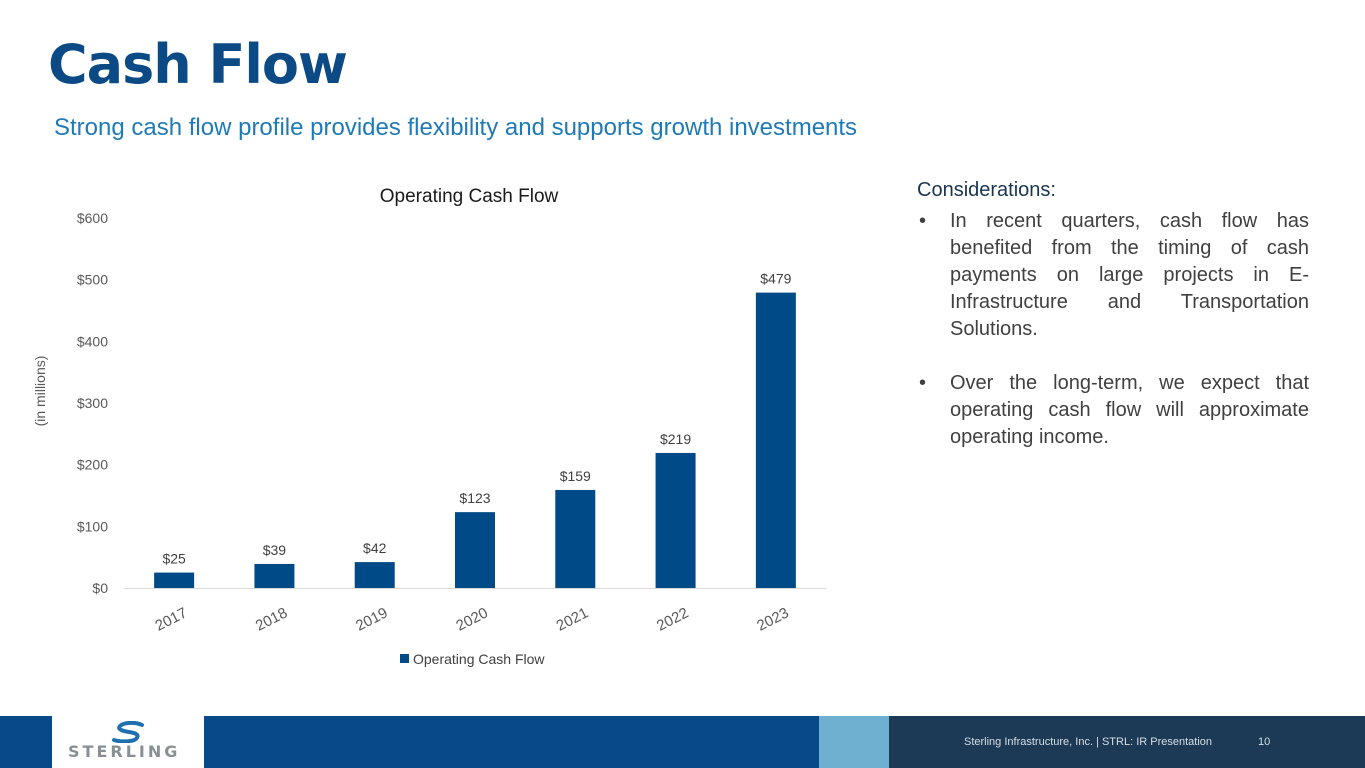 The image size is (1365, 768). I want to click on y-tick-label: $400, so click(92, 341).